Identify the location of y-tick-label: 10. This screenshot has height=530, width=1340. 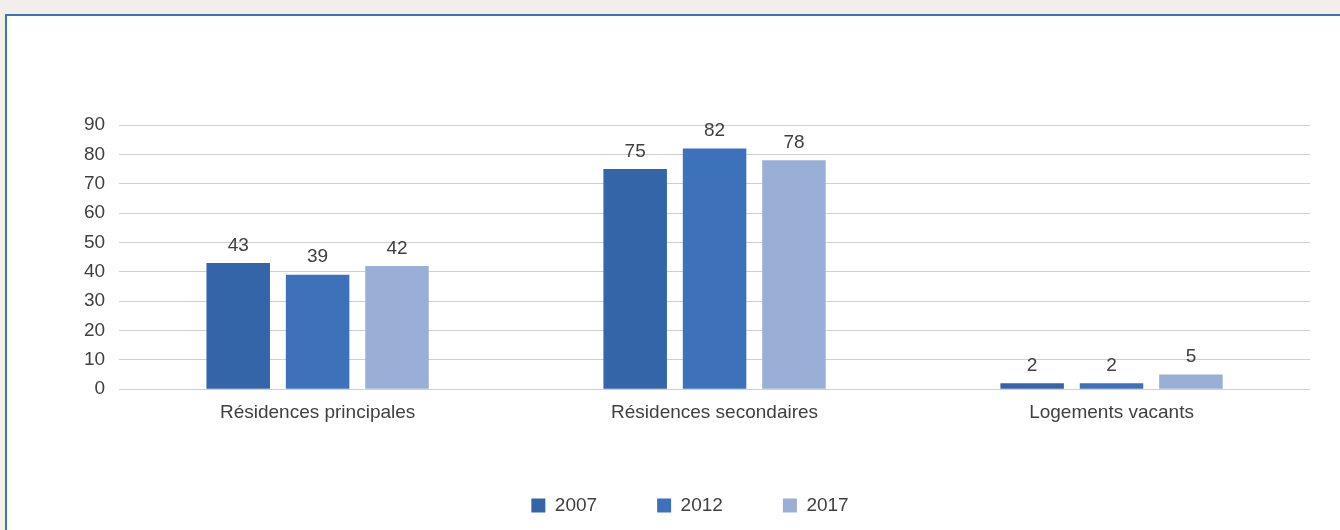
(94, 359).